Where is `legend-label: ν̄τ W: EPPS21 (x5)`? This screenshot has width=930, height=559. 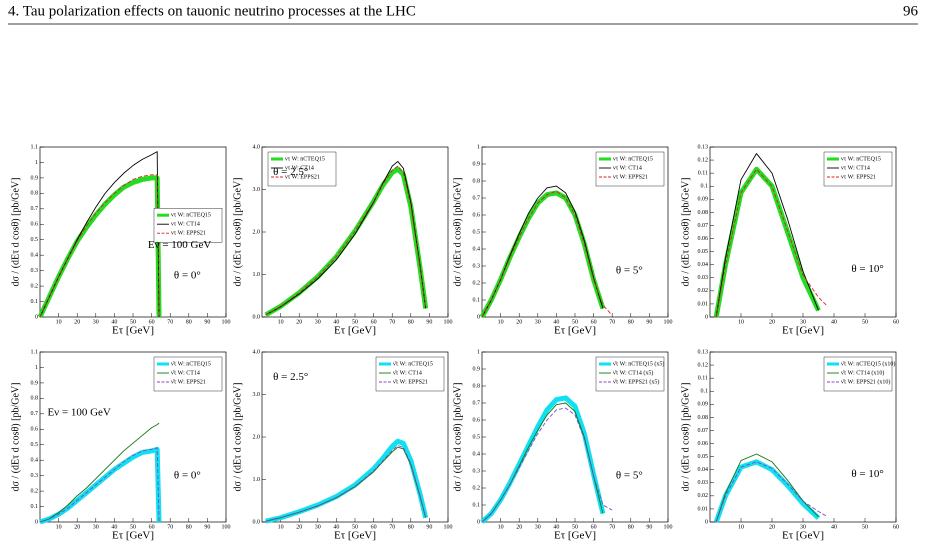 legend-label: ν̄τ W: EPPS21 (x5) is located at coordinates (636, 381).